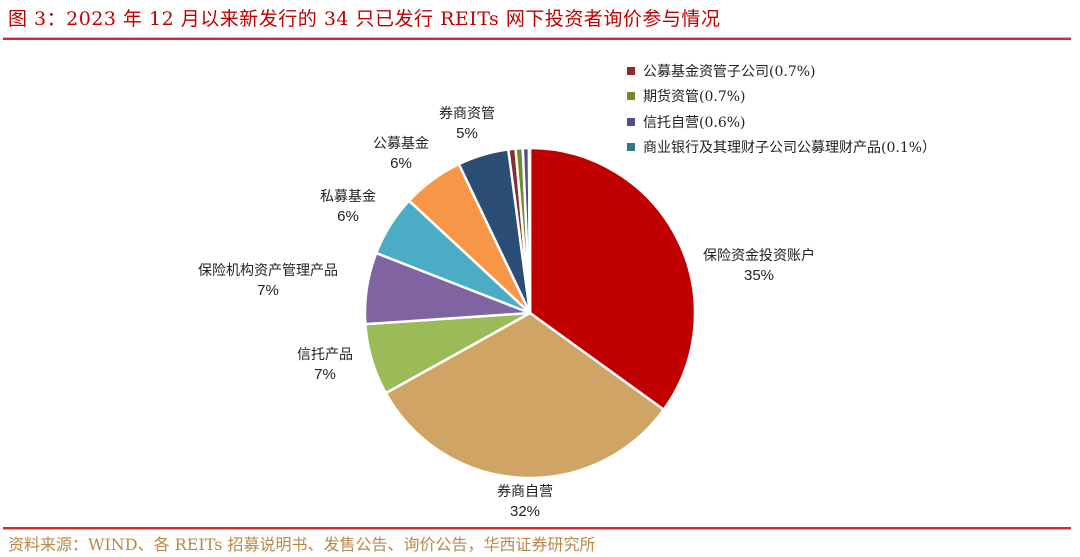 This screenshot has height=557, width=1080. Describe the element at coordinates (325, 365) in the screenshot. I see `label-trust-product: 信托产品 7%` at that location.